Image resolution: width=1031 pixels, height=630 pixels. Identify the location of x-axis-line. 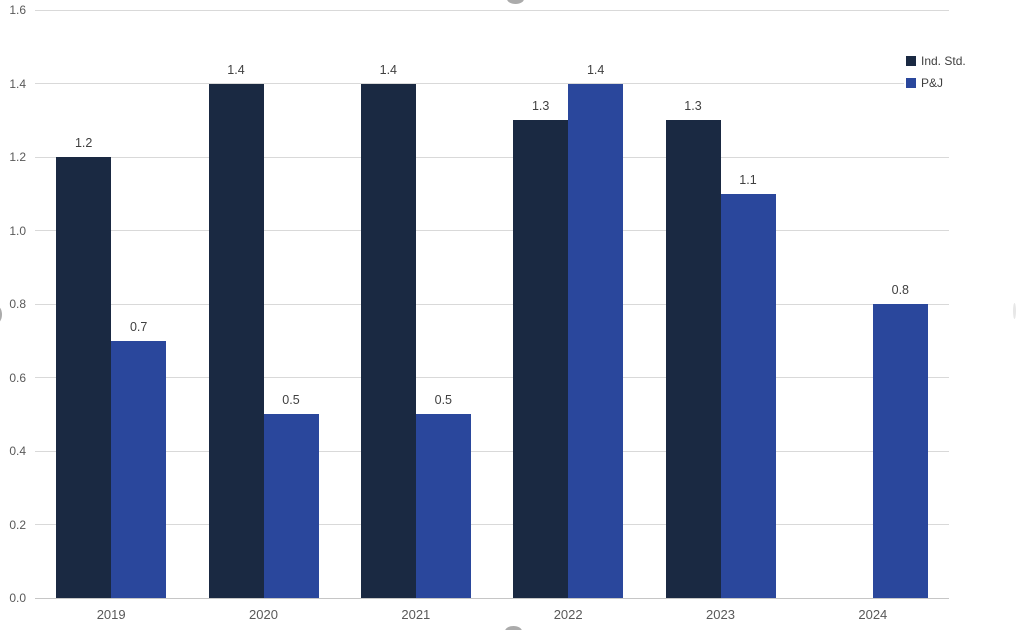
(492, 598).